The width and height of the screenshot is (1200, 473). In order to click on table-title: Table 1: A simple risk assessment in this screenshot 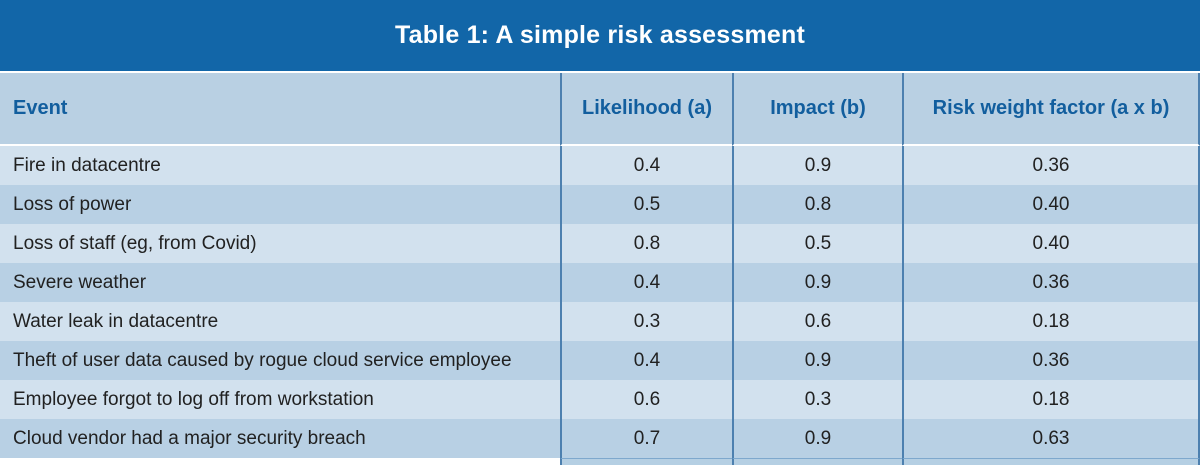, I will do `click(600, 35)`.